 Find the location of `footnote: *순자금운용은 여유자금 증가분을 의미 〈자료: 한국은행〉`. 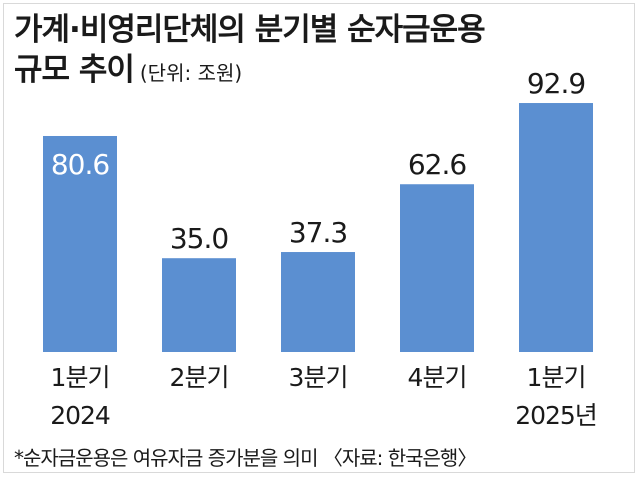

footnote: *순자금운용은 여유자금 증가분을 의미 〈자료: 한국은행〉 is located at coordinates (245, 458).